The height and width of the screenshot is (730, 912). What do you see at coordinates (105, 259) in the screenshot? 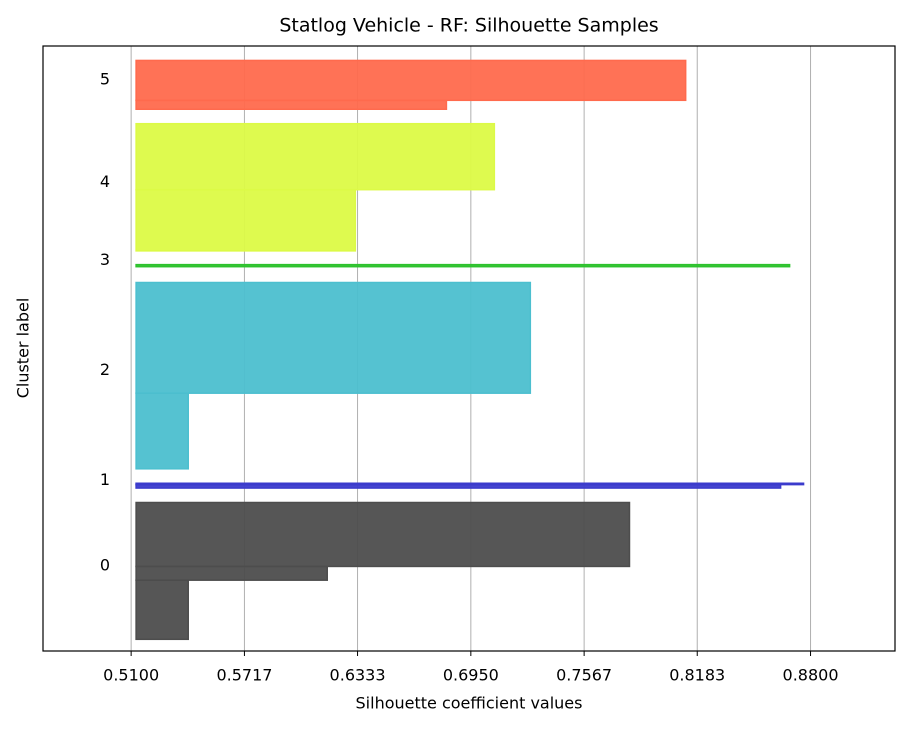
I see `y-tick-label: 3` at bounding box center [105, 259].